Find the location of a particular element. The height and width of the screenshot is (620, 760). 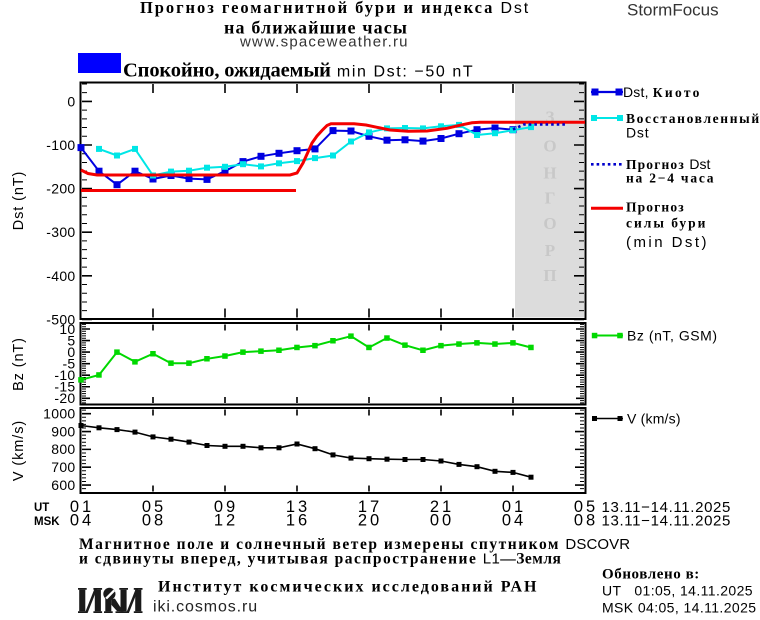

svg-text: Обновлено в: is located at coordinates (651, 575).